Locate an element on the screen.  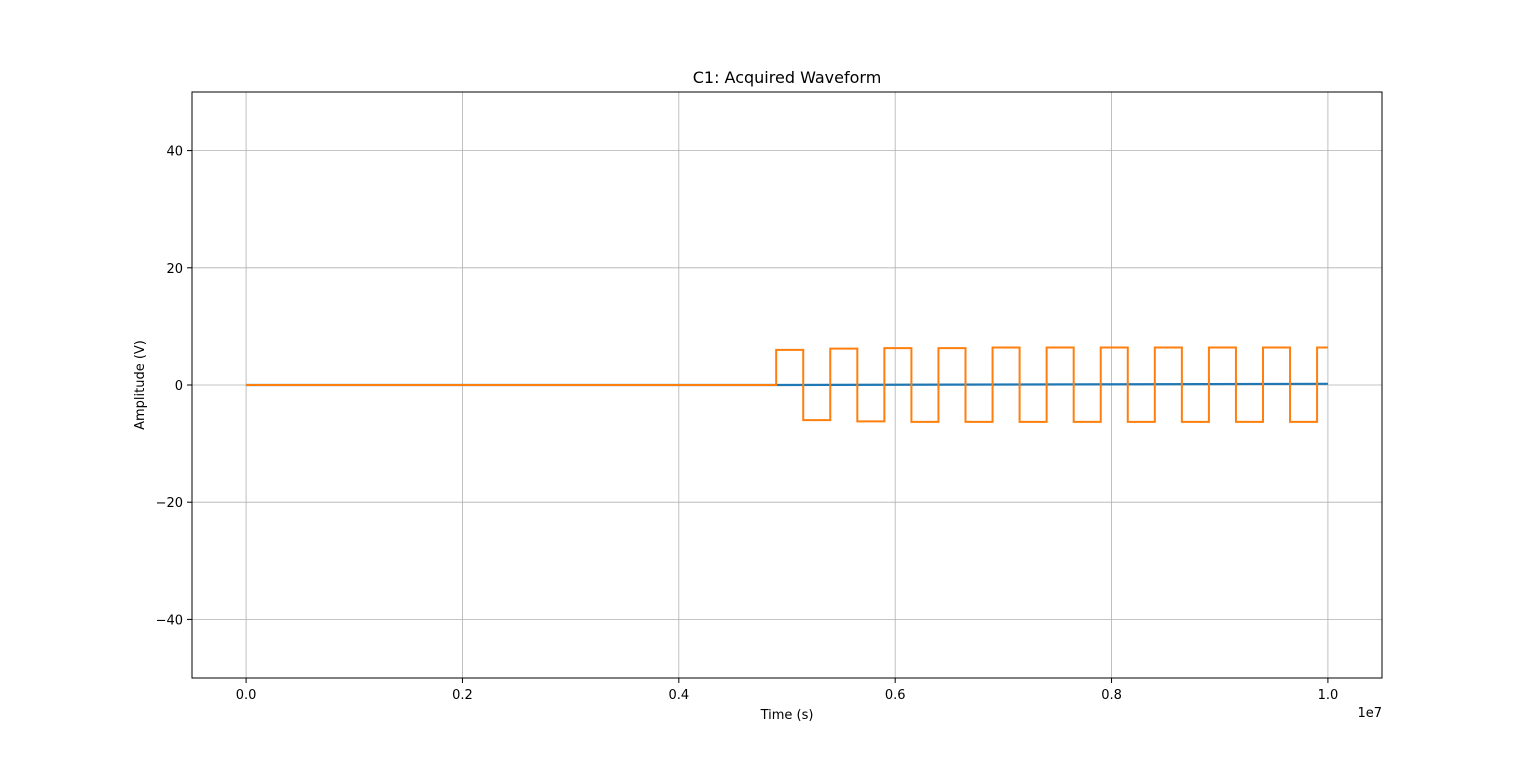
x-axis-label: Time (s) is located at coordinates (787, 715).